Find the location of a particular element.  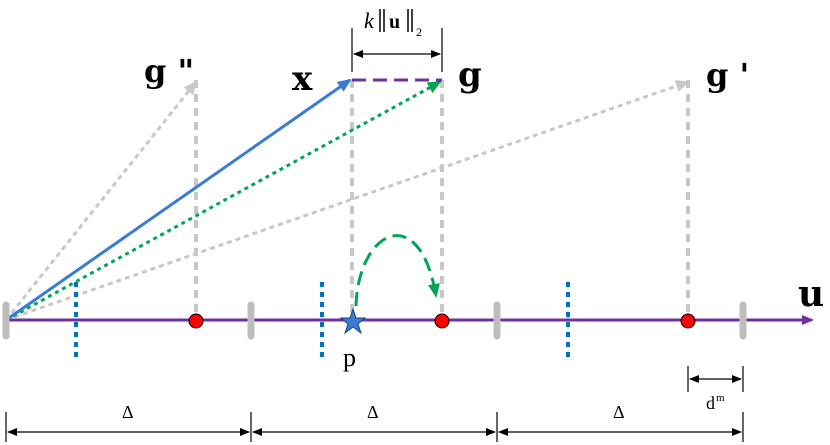

boundary-ticks is located at coordinates (322, 322).